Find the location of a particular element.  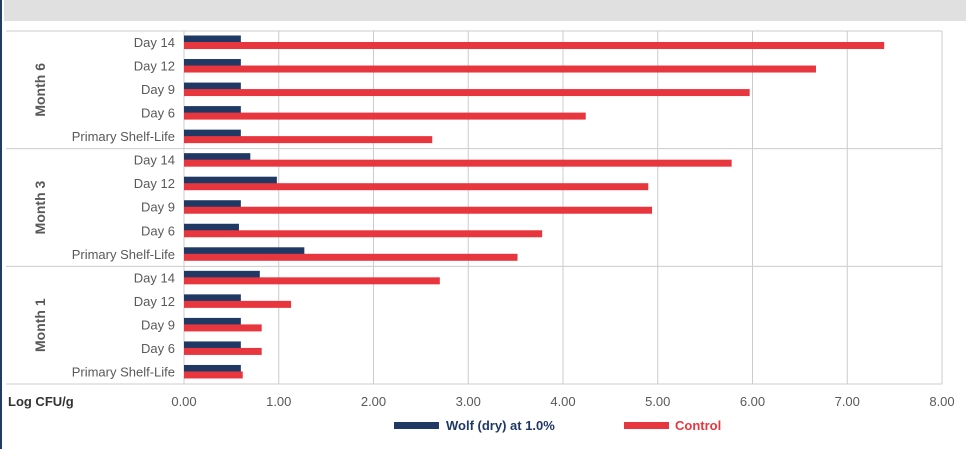

legend-swatch-wolf is located at coordinates (416, 425).